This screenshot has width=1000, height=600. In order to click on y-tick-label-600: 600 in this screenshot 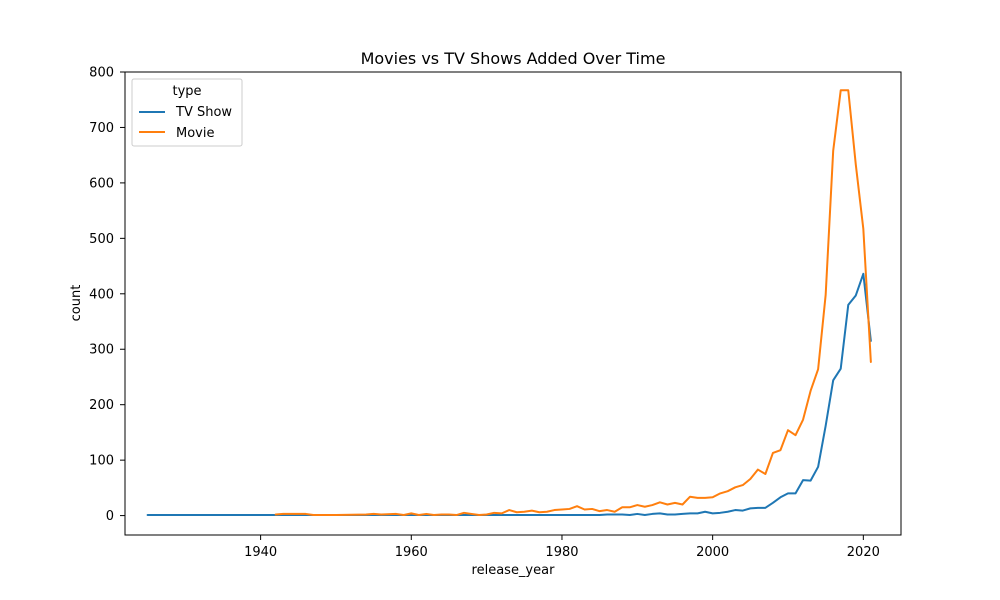, I will do `click(101, 183)`.